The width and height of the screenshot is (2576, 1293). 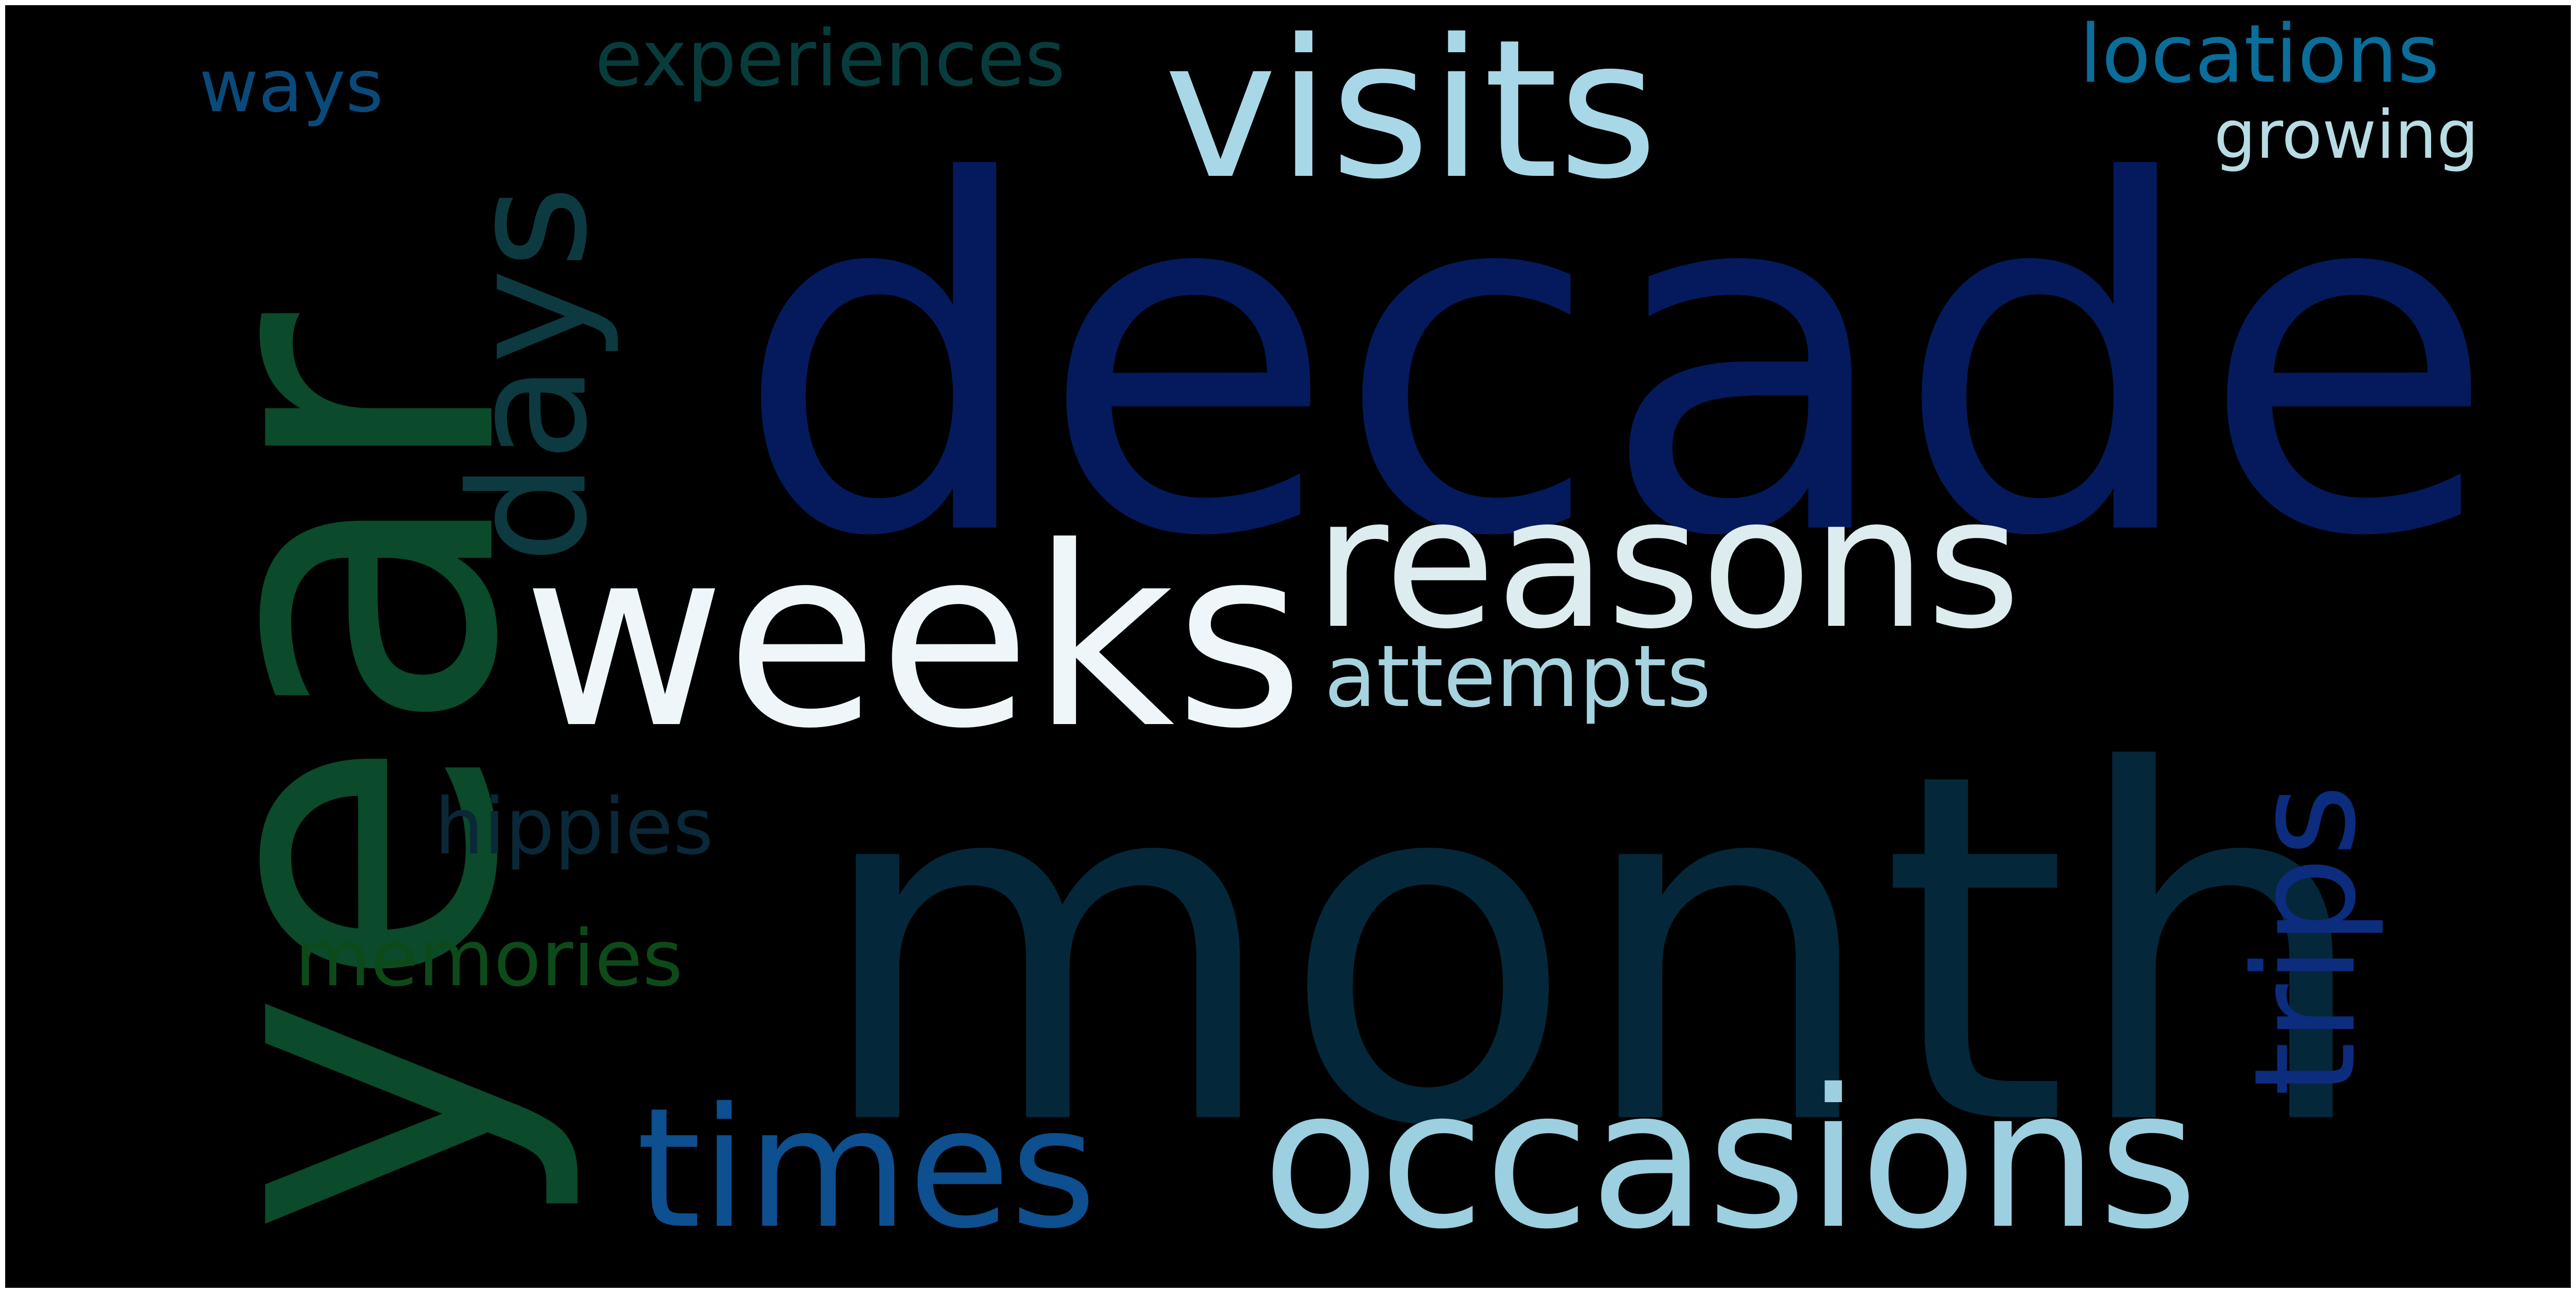 I want to click on word-growing: growing, so click(x=2346, y=135).